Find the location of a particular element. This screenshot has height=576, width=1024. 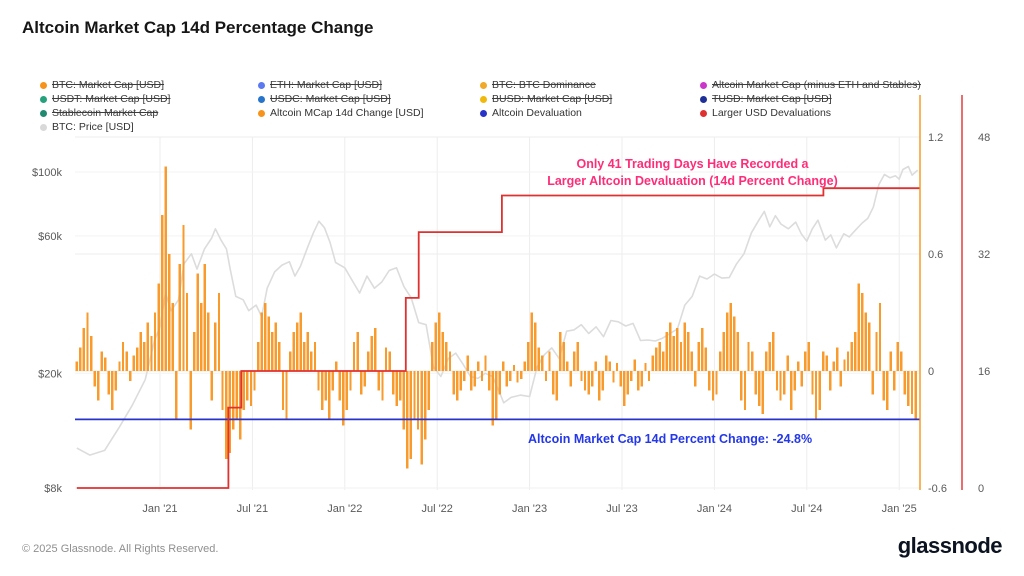

legend-label: USDC: Market Cap [USD] is located at coordinates (330, 99).